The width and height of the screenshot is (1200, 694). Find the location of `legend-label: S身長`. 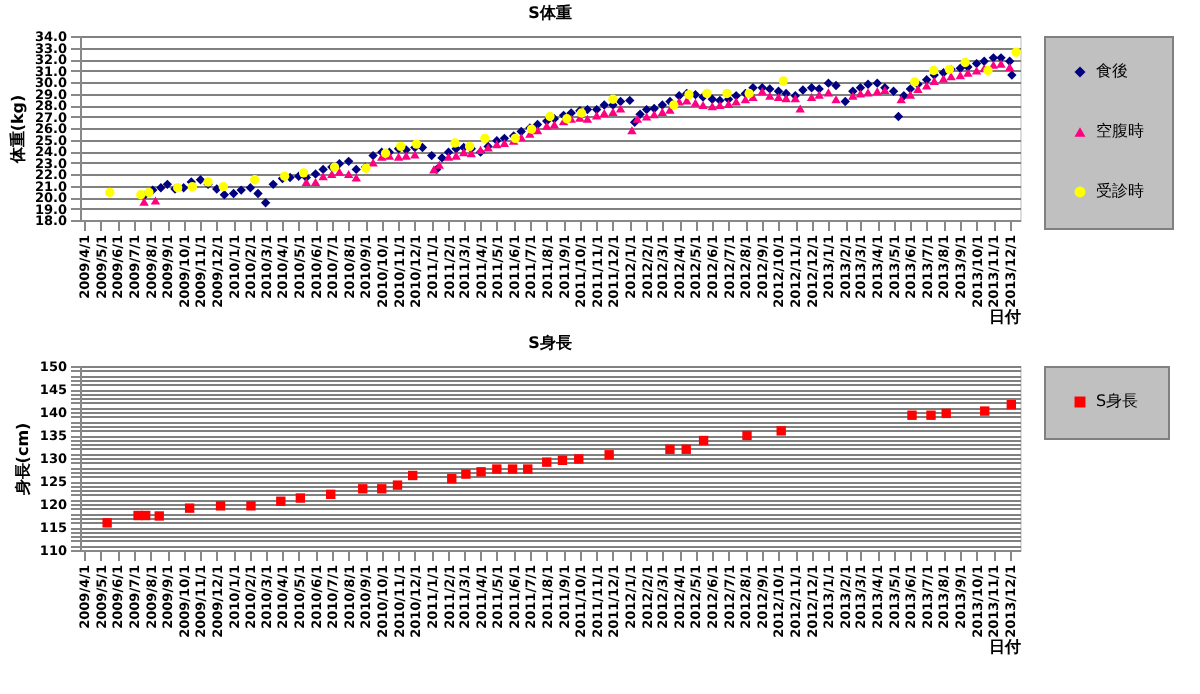

legend-label: S身長 is located at coordinates (1117, 401).